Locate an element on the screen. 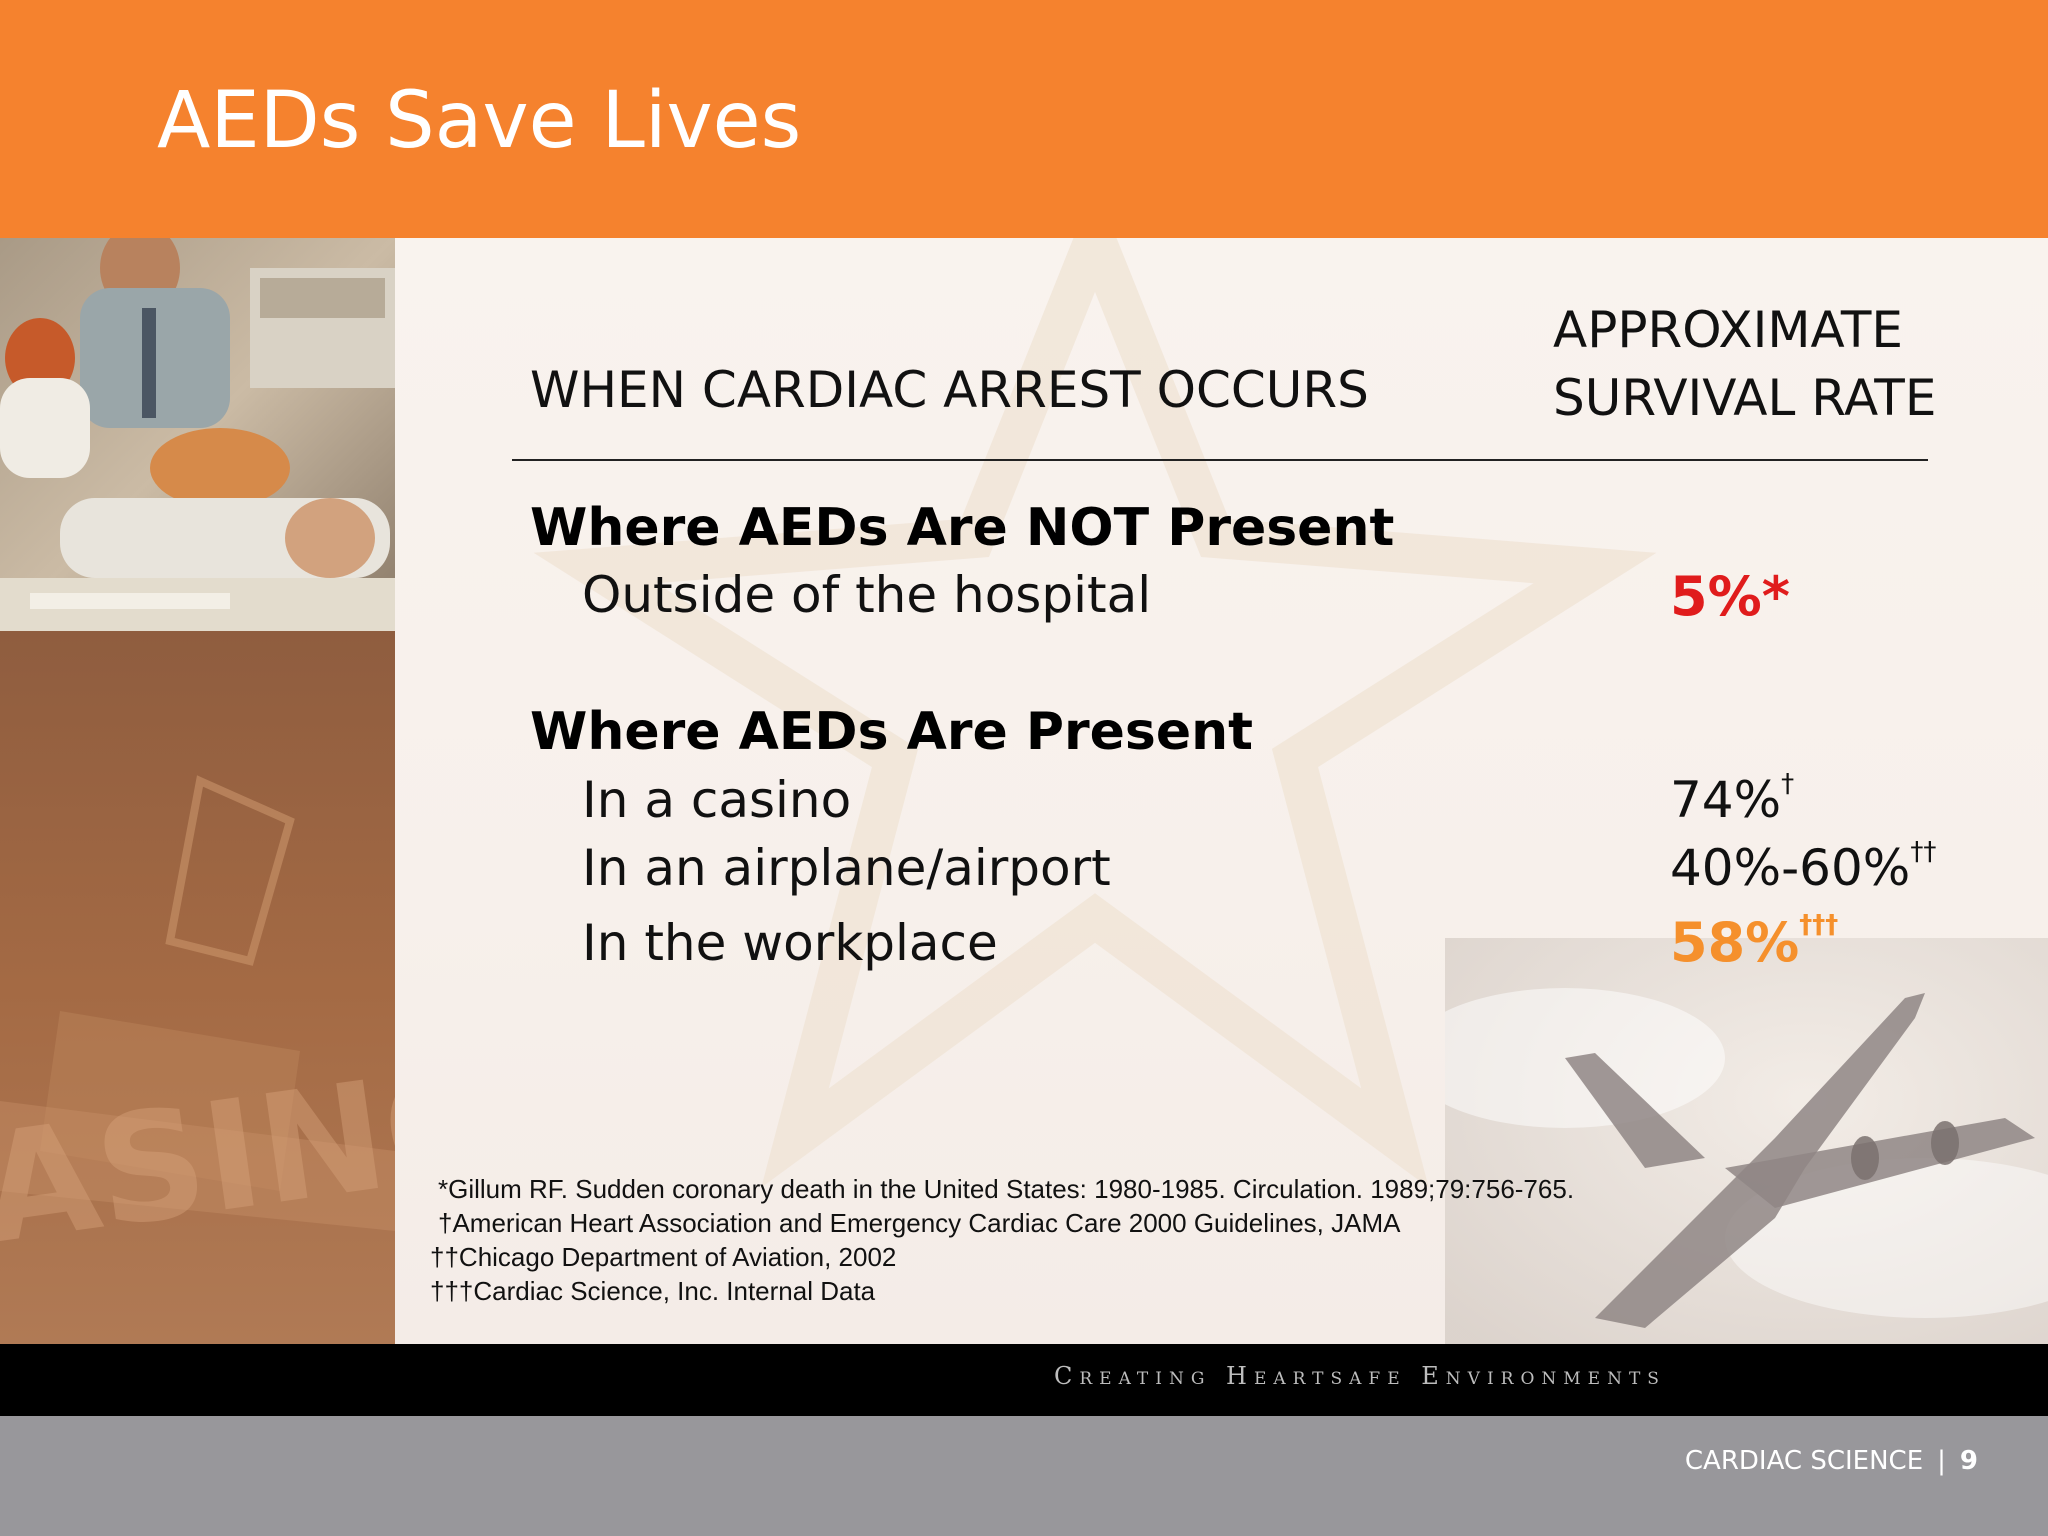  footnote-4: †††Cardiac Science, Inc. Internal Data is located at coordinates (653, 1291).